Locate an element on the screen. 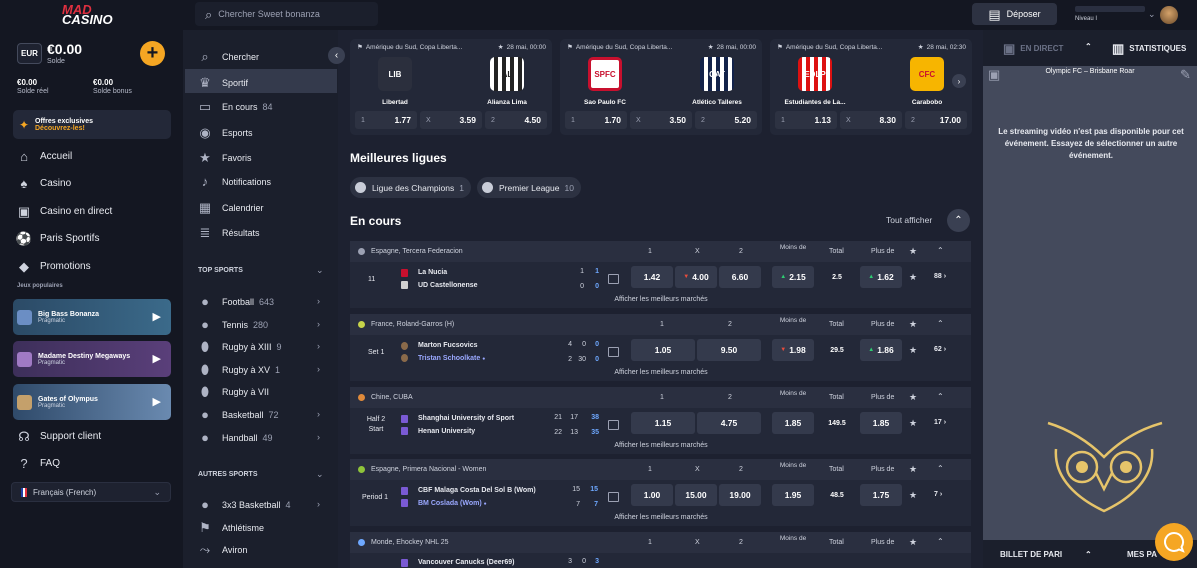 The width and height of the screenshot is (1197, 568). nav-support: ☊ Support client is located at coordinates (60, 436).